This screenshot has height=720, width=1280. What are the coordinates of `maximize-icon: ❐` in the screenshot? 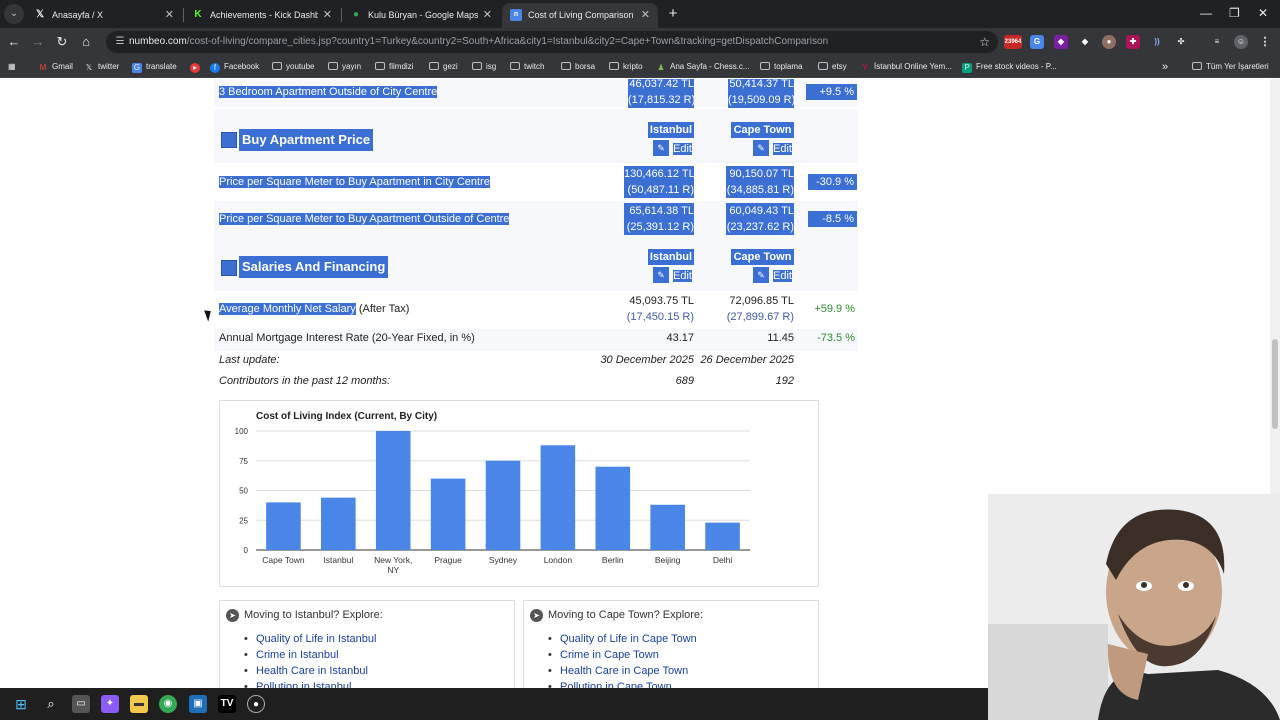 It's located at (1234, 13).